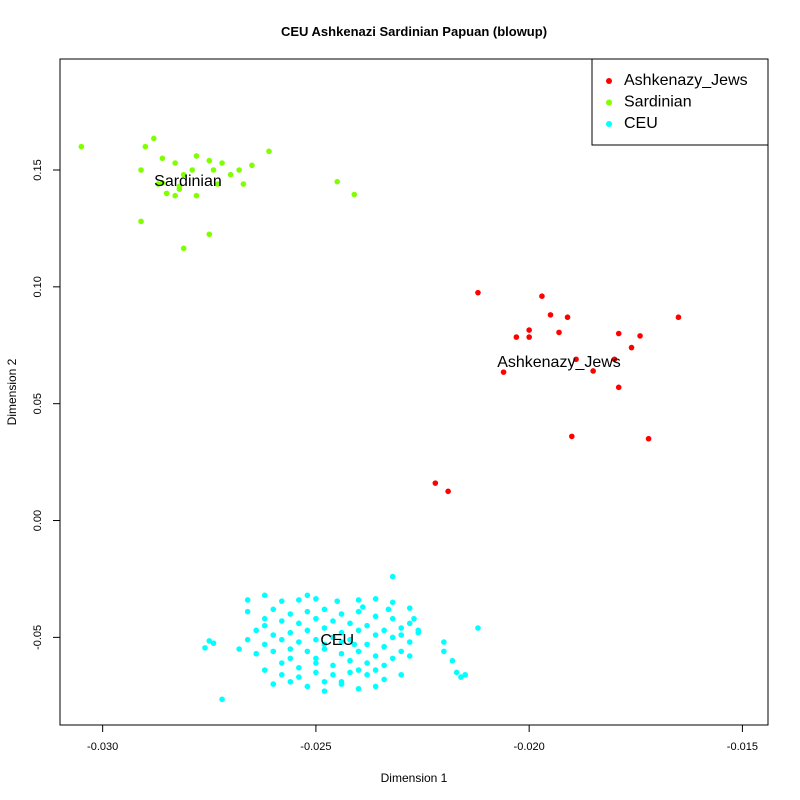  I want to click on cluster-label: CEU, so click(337, 640).